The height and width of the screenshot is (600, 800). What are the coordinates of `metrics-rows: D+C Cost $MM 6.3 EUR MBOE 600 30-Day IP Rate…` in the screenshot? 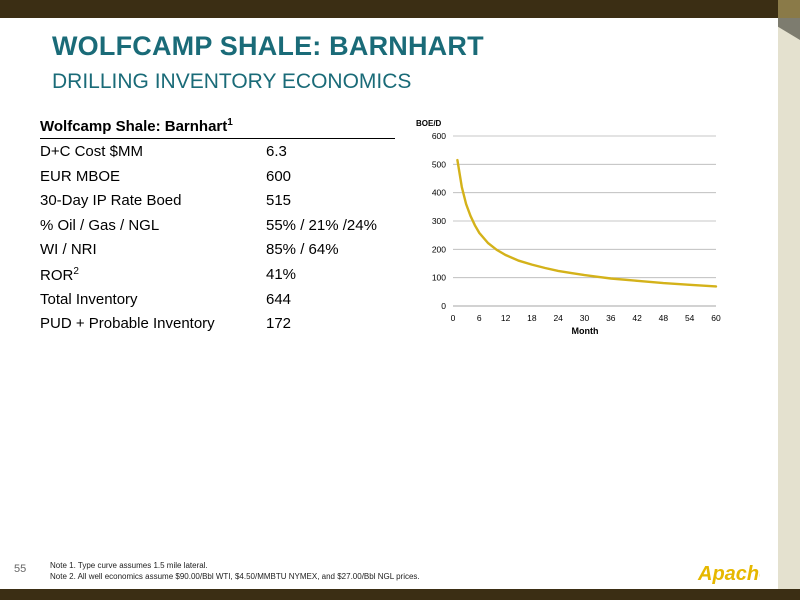 It's located at (217, 237).